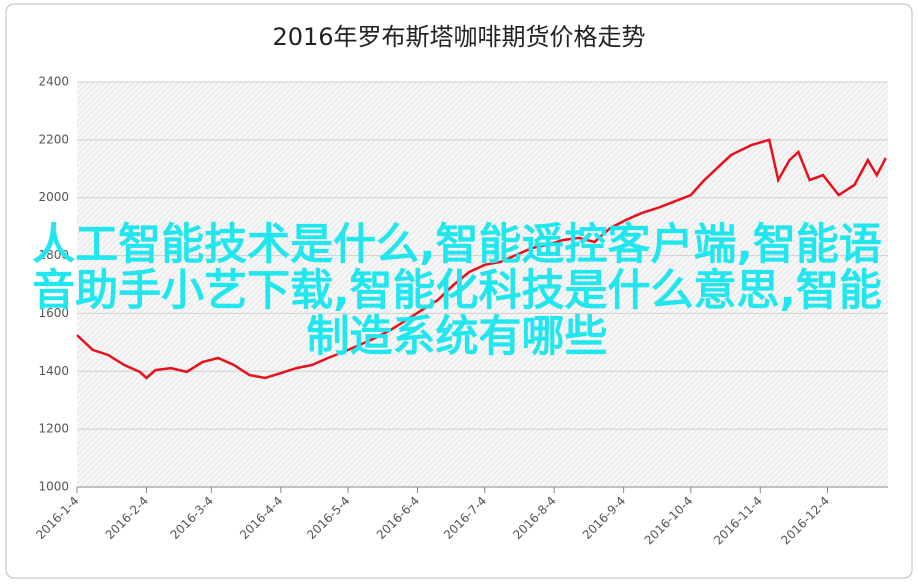 This screenshot has height=587, width=918. I want to click on y-tick-label: 1000, so click(53, 487).